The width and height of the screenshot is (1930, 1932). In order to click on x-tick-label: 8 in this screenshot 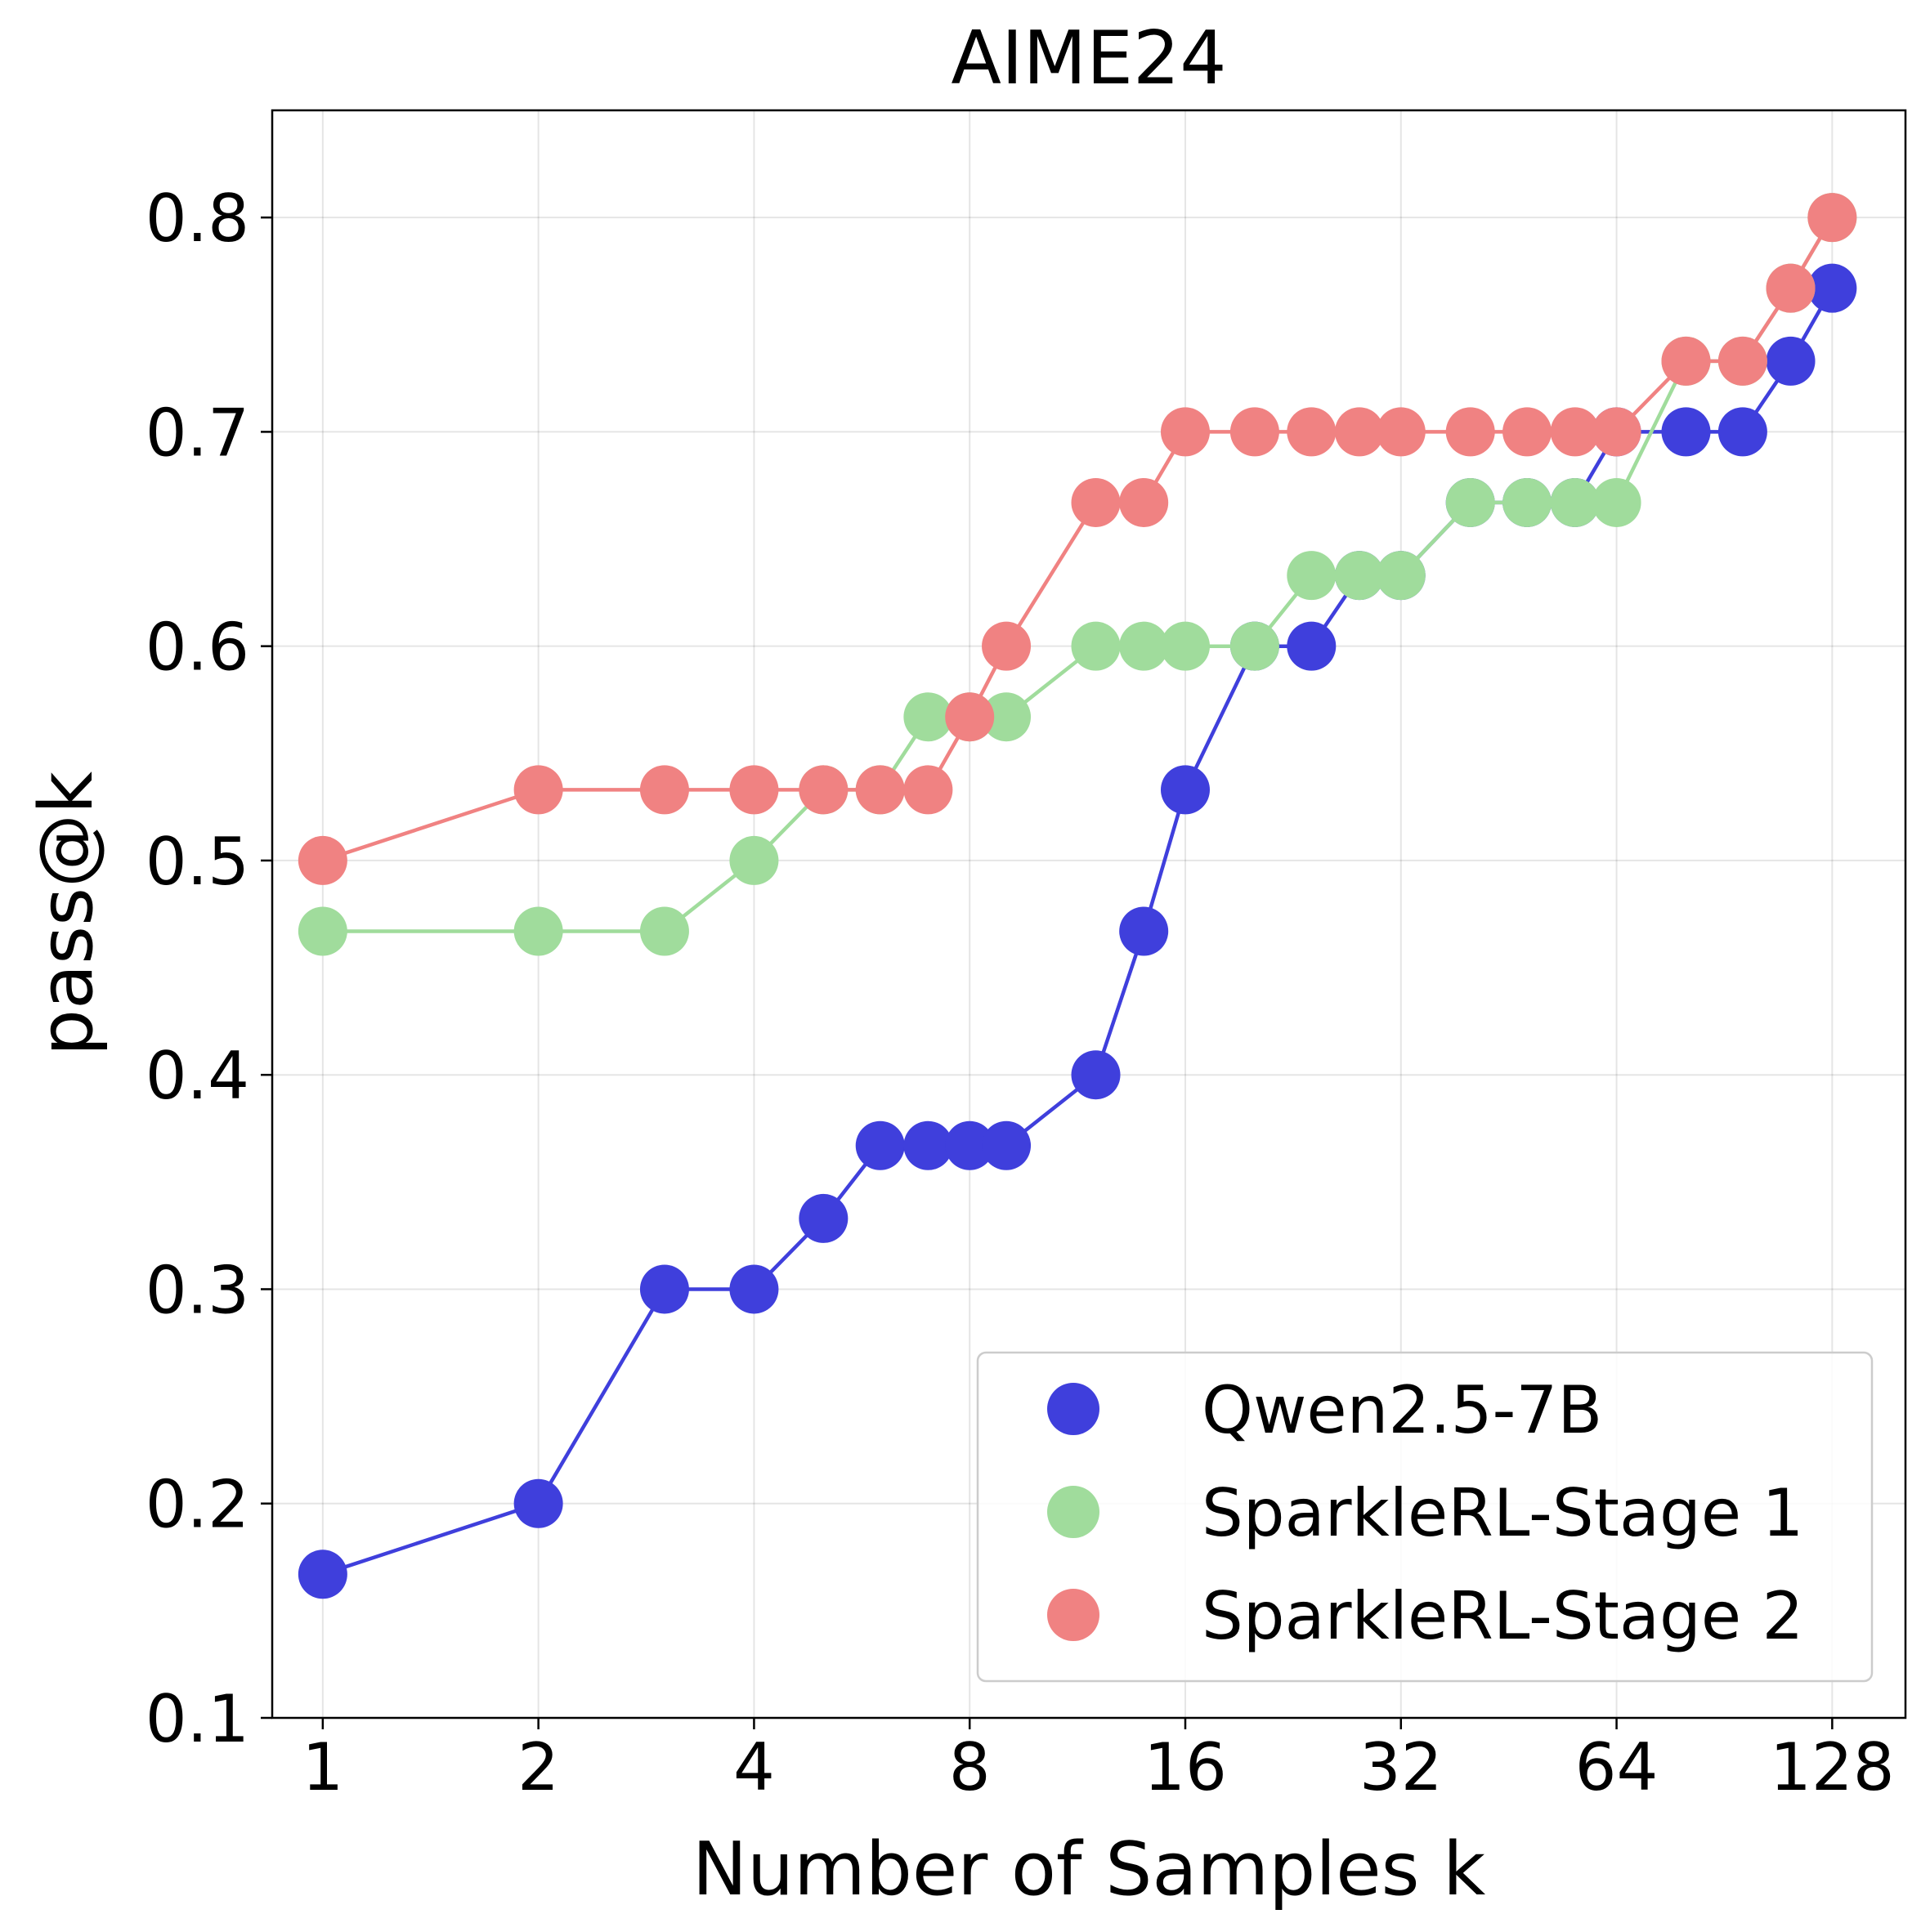, I will do `click(970, 1767)`.